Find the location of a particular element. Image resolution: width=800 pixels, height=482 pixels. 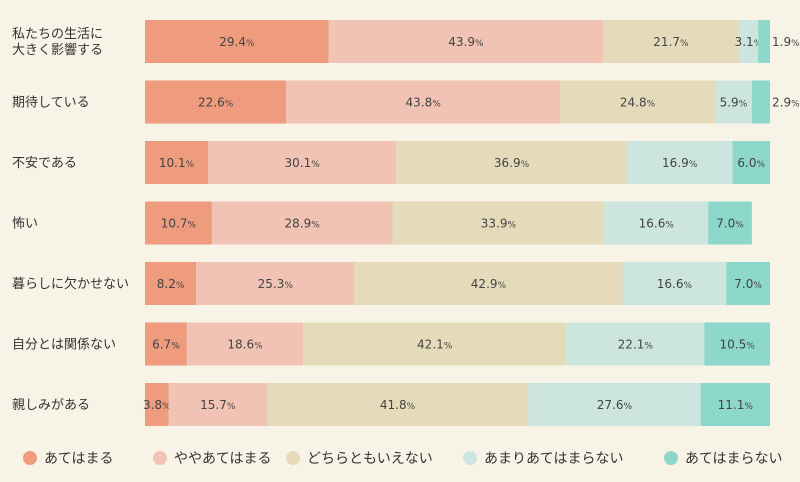

category-label: 暮らしに欠かせない is located at coordinates (70, 284).